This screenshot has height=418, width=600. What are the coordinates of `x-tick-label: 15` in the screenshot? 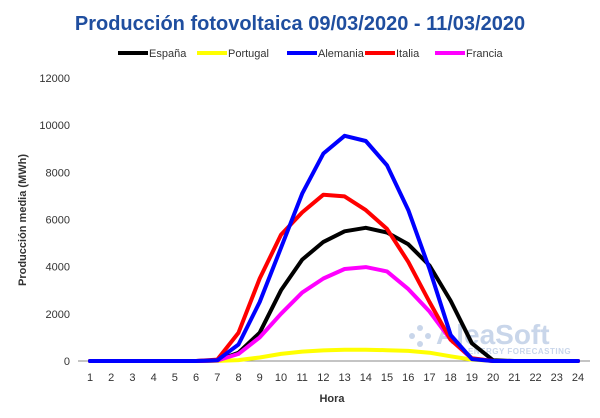 It's located at (387, 378).